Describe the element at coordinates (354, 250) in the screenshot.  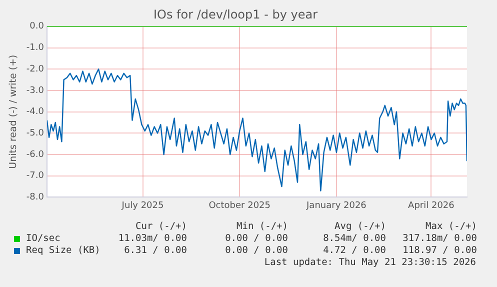
I see `text: 4.72 / 0.00` at that location.